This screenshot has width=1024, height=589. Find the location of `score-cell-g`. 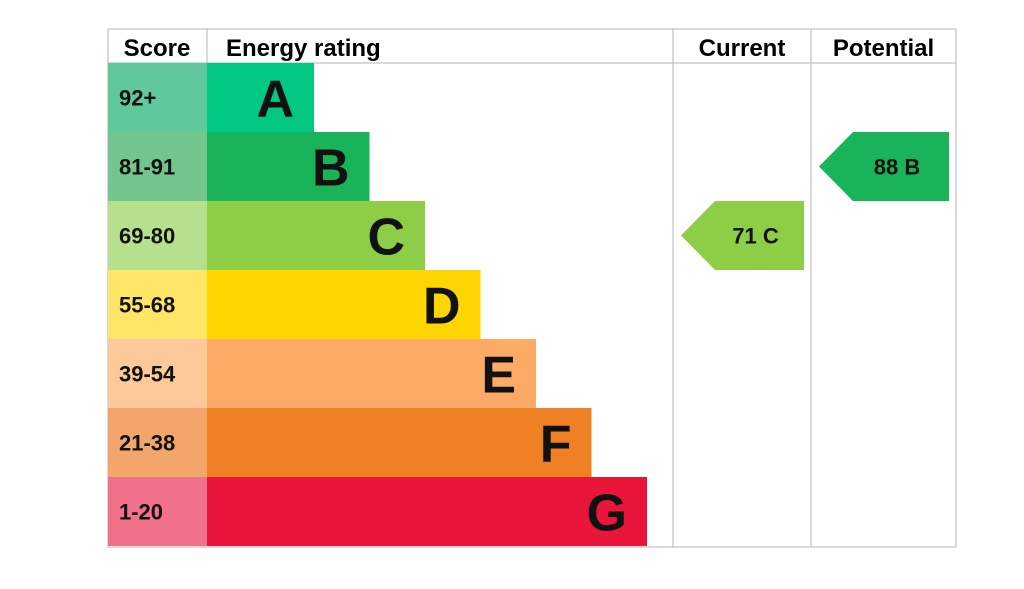

score-cell-g is located at coordinates (157, 511).